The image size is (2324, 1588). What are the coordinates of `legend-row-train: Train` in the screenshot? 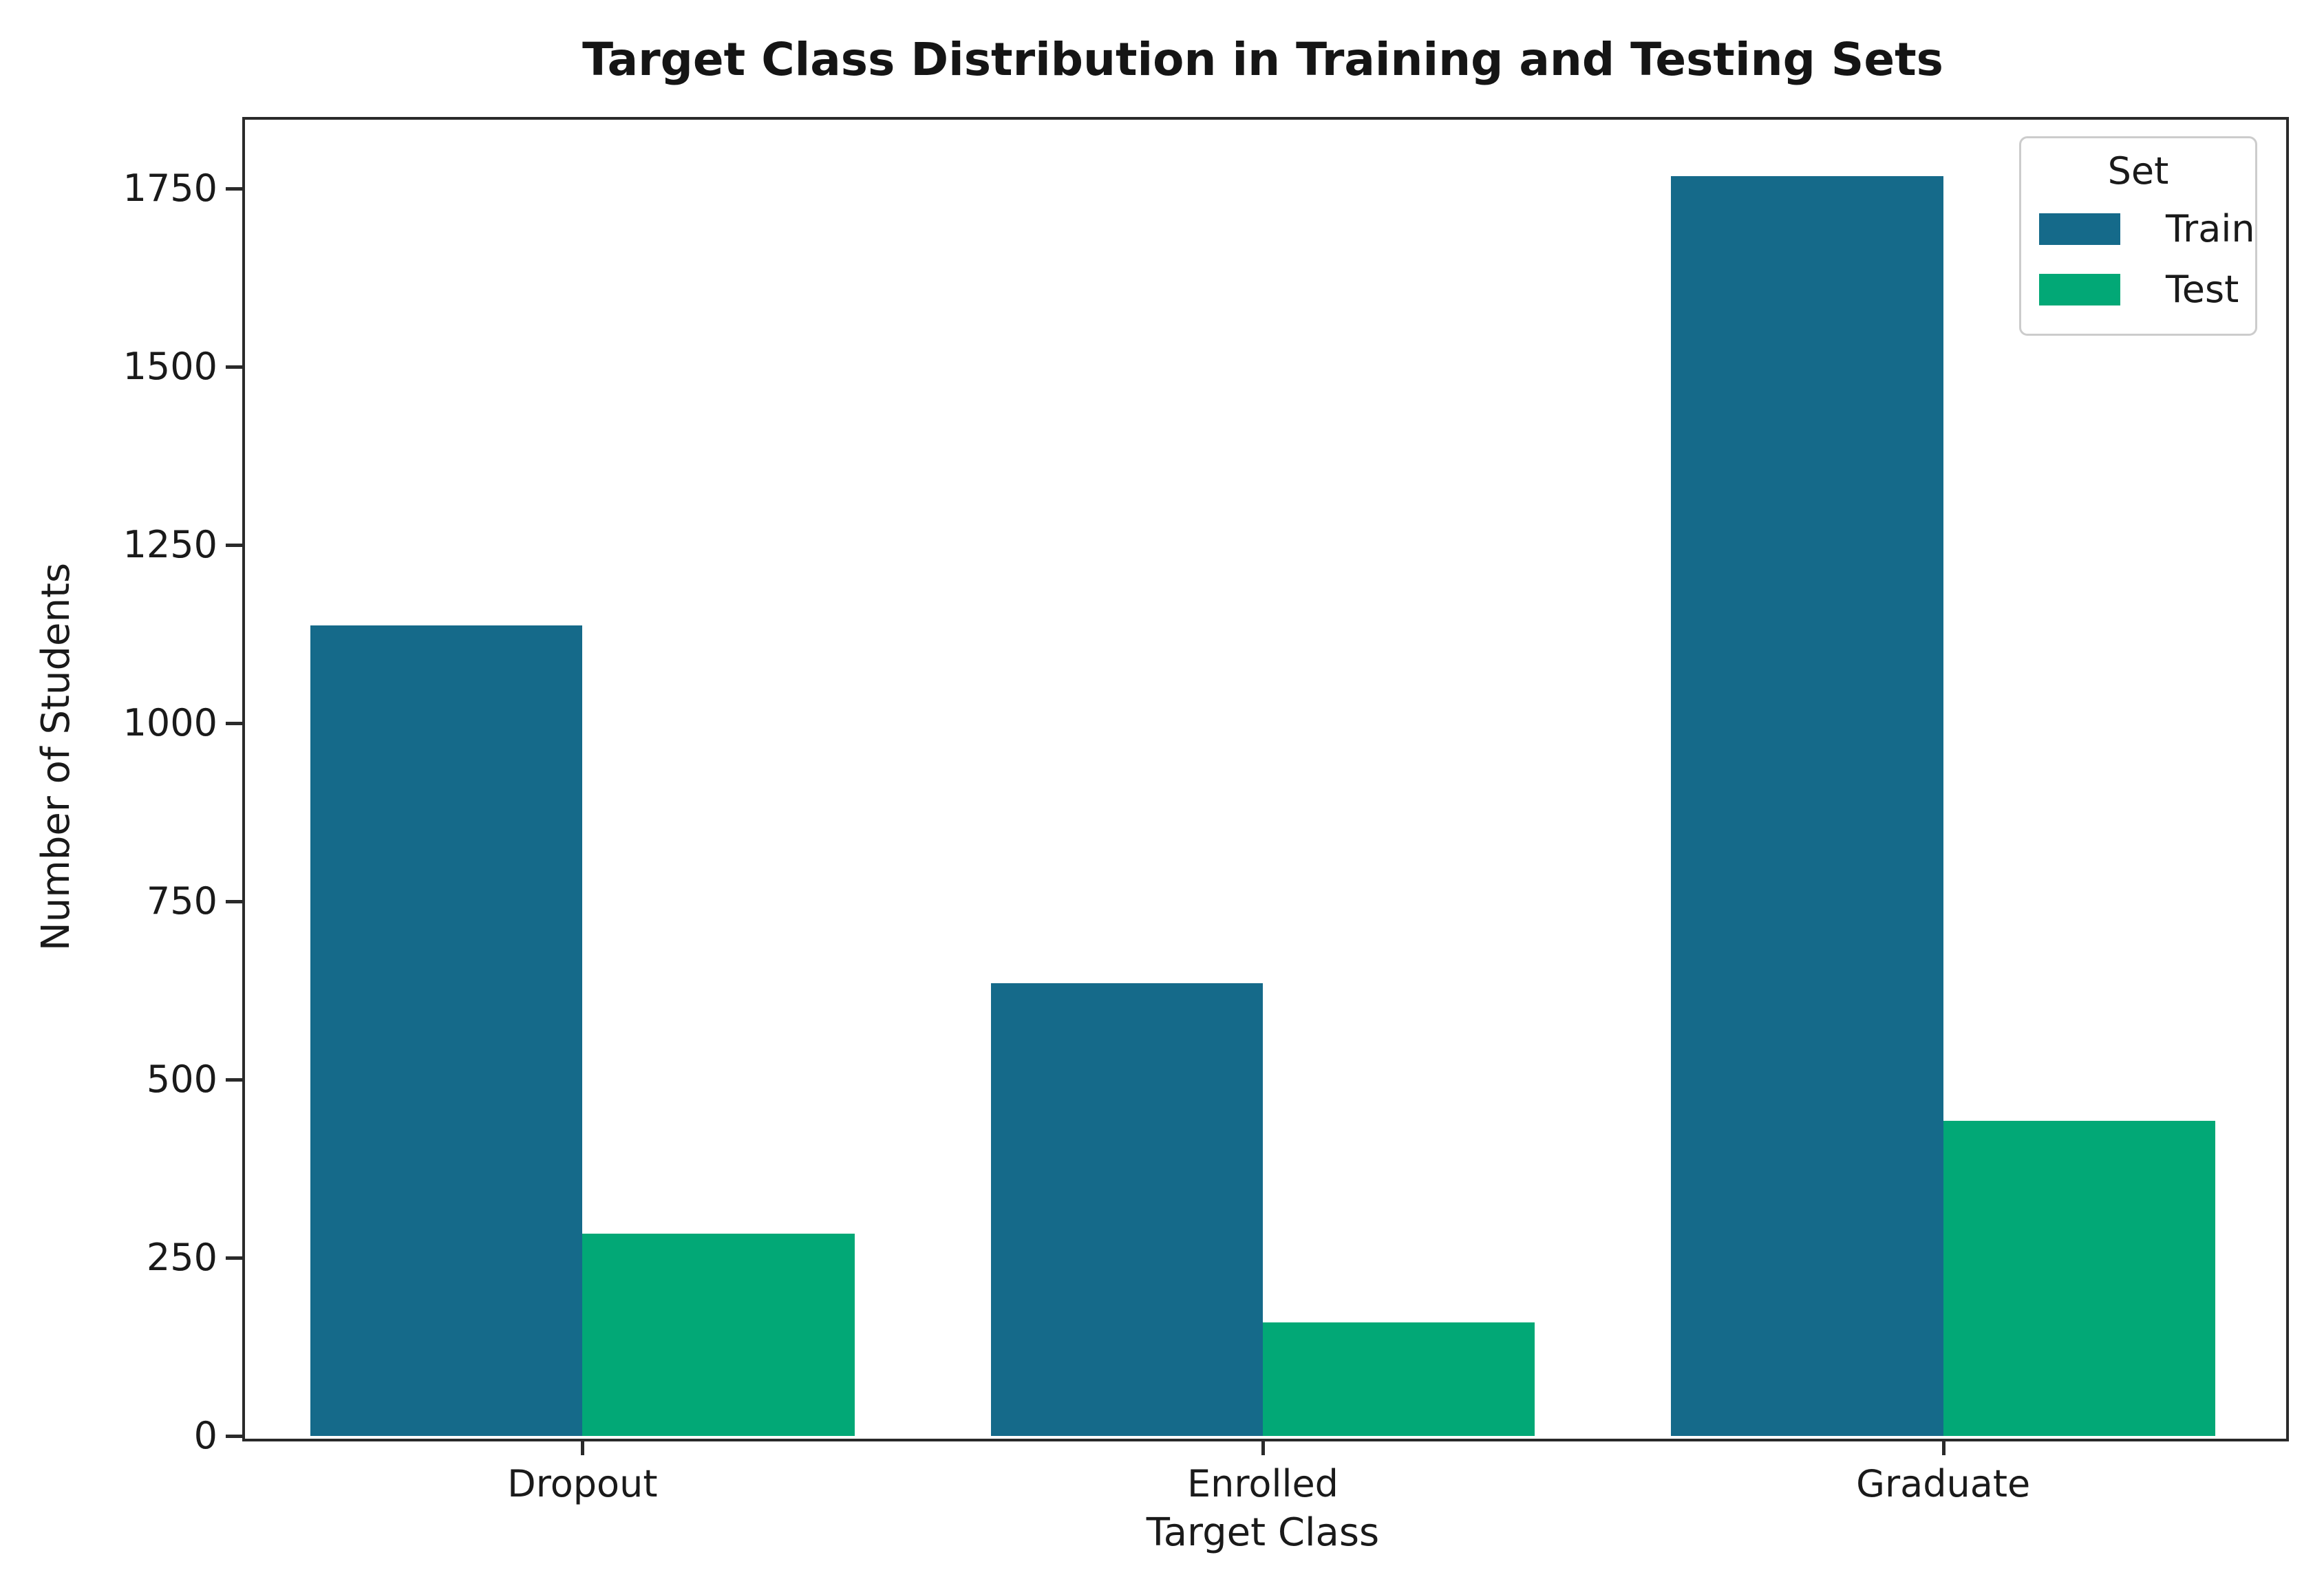 It's located at (2138, 229).